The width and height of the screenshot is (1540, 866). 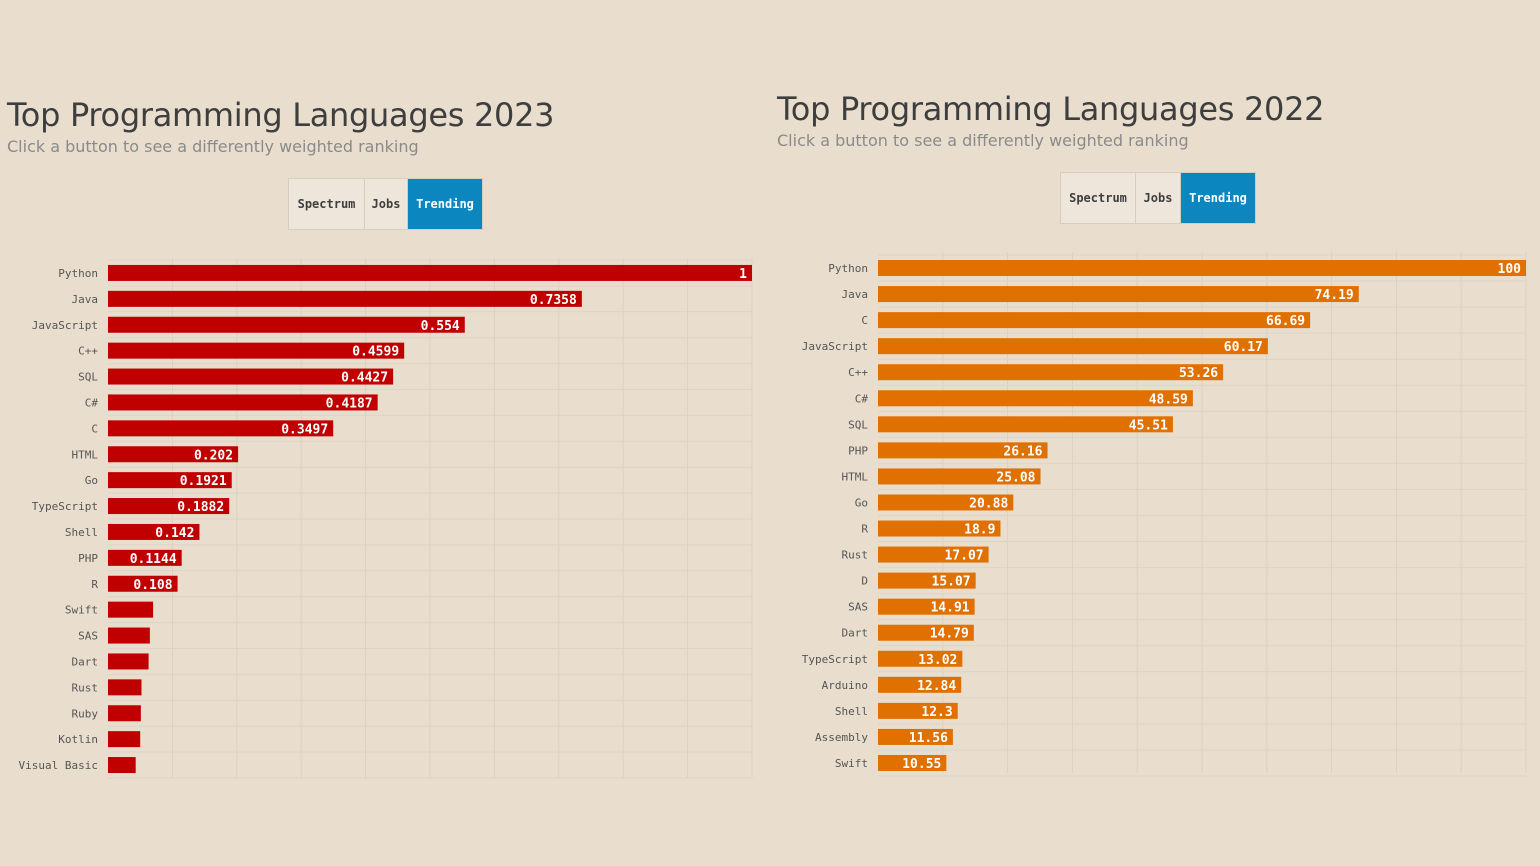 What do you see at coordinates (963, 556) in the screenshot?
I see `bar-value-label: 17.07` at bounding box center [963, 556].